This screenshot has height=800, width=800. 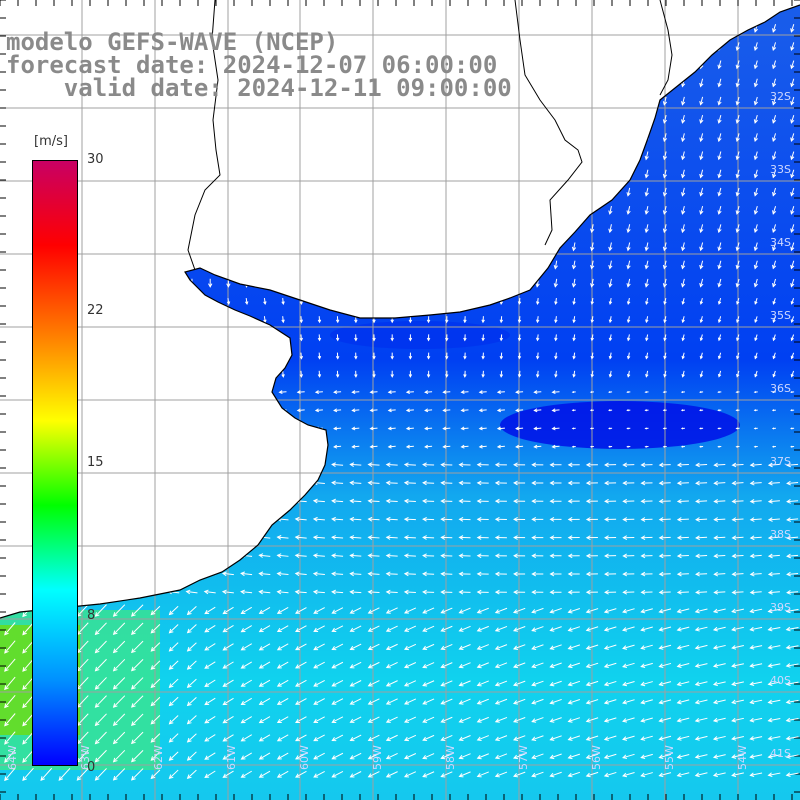 What do you see at coordinates (95, 159) in the screenshot?
I see `colorbar-tick: 30` at bounding box center [95, 159].